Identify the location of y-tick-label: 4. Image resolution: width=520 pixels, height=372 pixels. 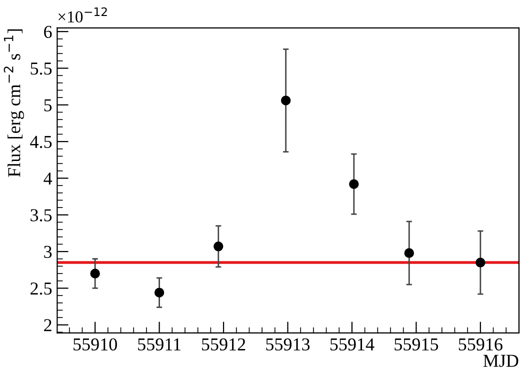
(48, 178).